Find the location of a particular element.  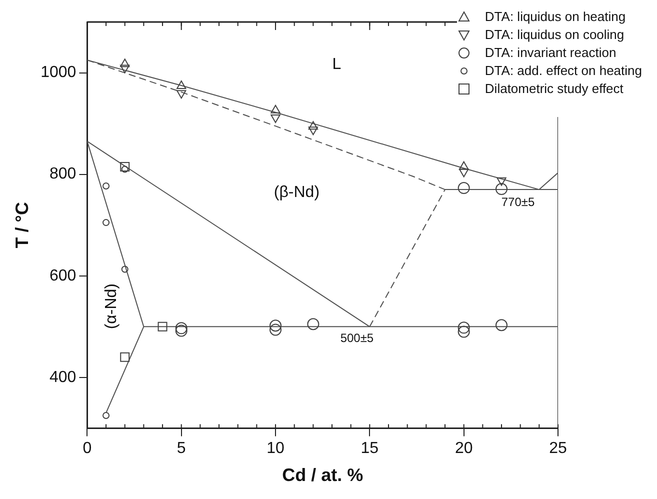

annotation: (β-Nd) is located at coordinates (297, 193).